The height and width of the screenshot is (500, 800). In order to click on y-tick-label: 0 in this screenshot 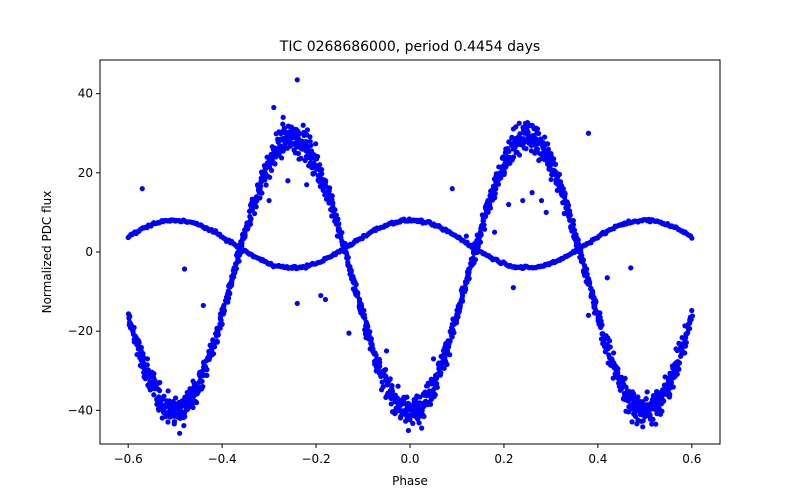, I will do `click(89, 252)`.